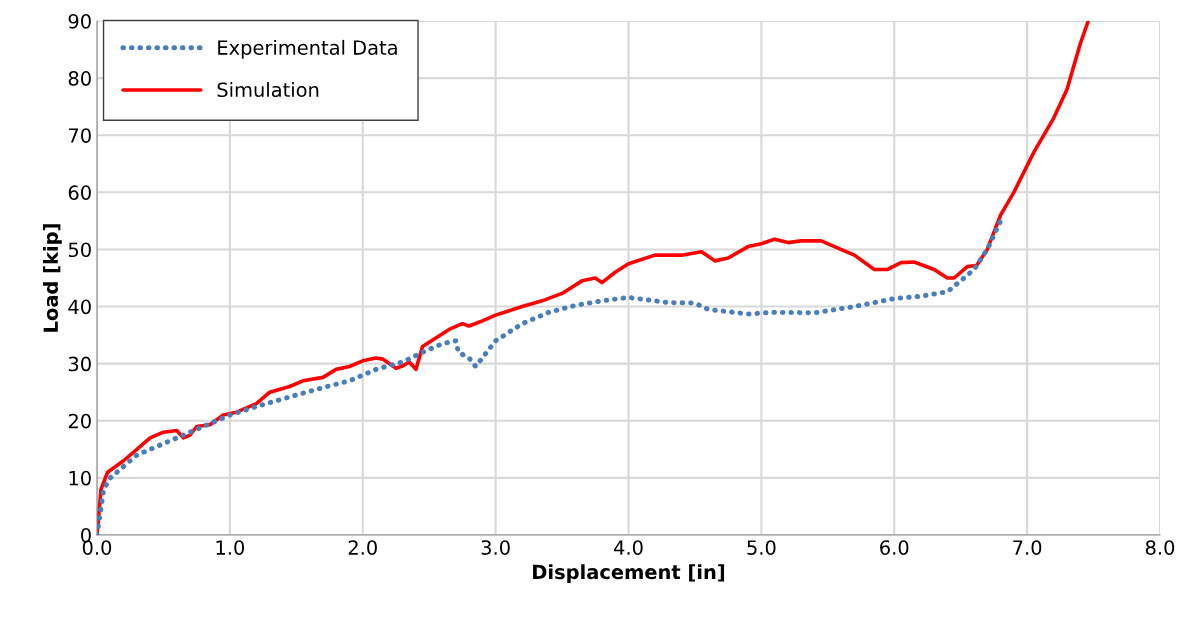 The image size is (1187, 625). What do you see at coordinates (79, 21) in the screenshot?
I see `y-tick-label: 90` at bounding box center [79, 21].